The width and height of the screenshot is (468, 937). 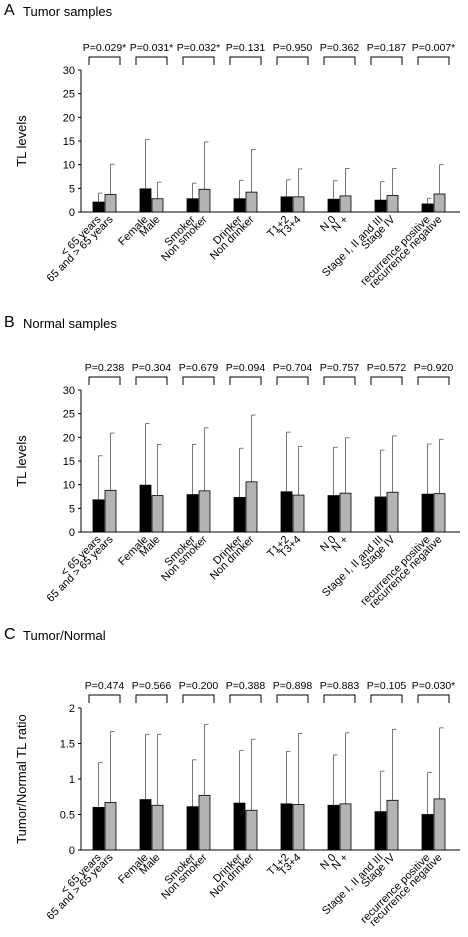 I want to click on p-value-label: P=0.950, so click(x=293, y=48).